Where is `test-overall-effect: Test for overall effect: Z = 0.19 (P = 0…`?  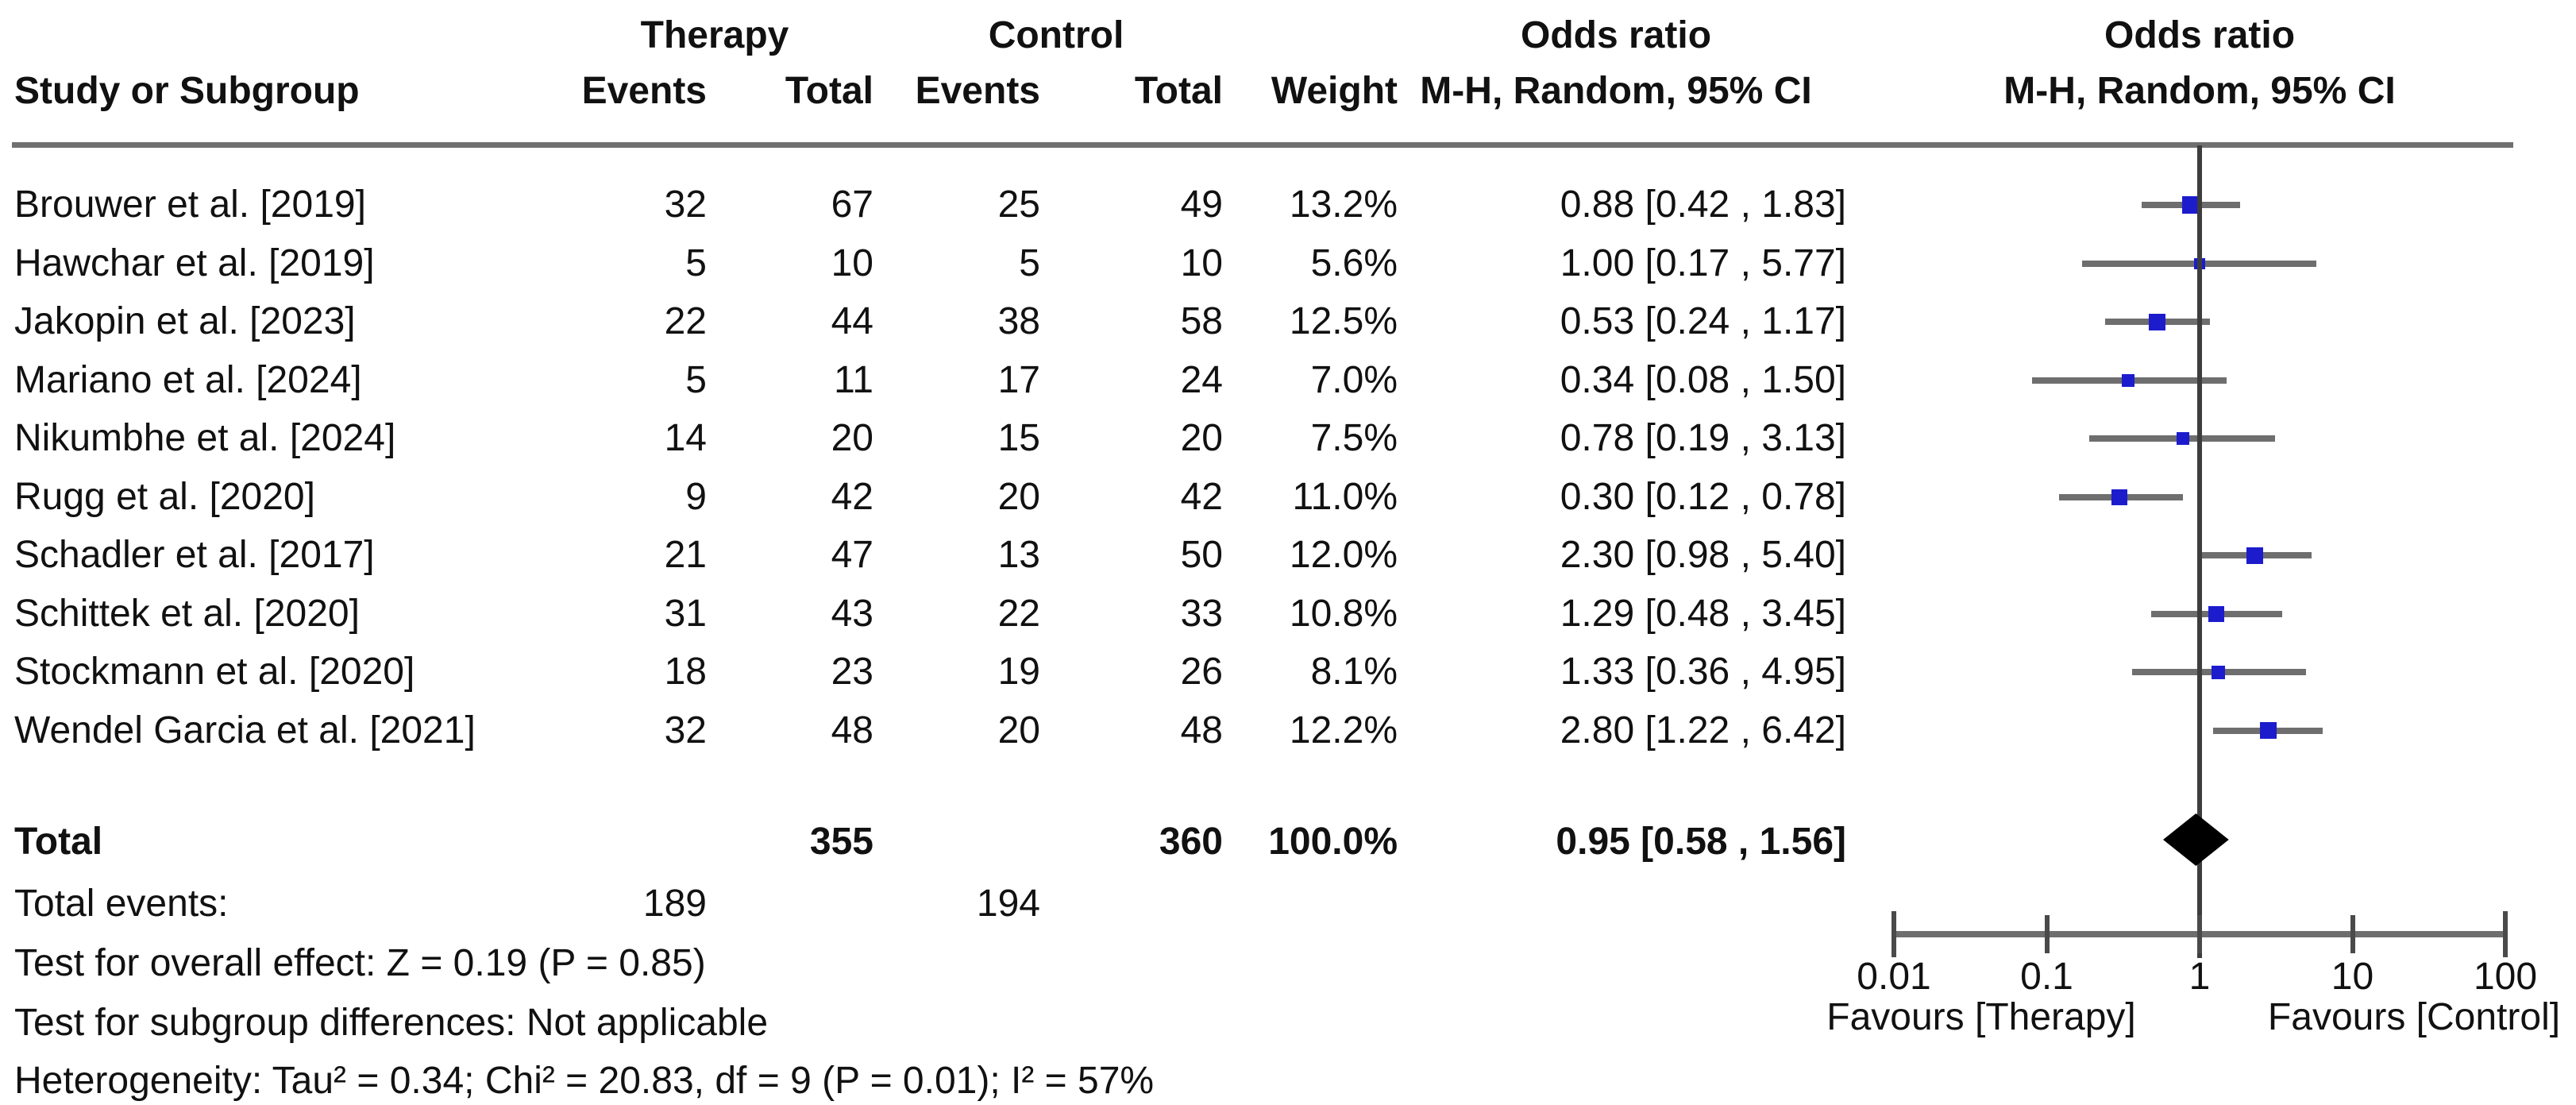
test-overall-effect: Test for overall effect: Z = 0.19 (P = 0… is located at coordinates (360, 963).